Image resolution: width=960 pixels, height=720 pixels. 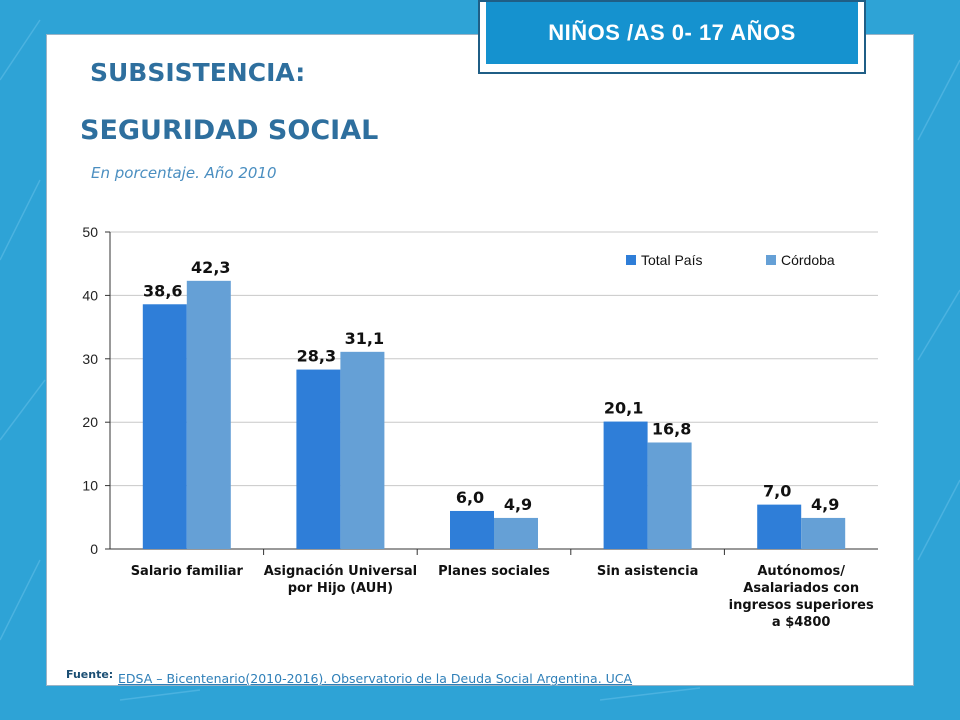 I want to click on data-label: 28,3, so click(x=316, y=356).